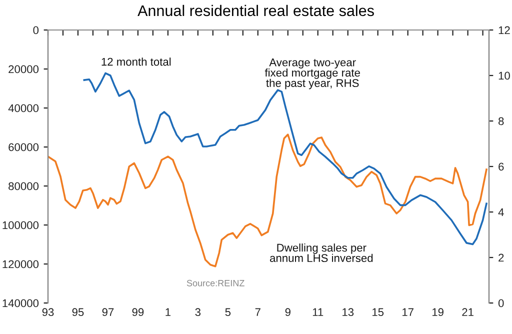 The width and height of the screenshot is (512, 334). What do you see at coordinates (312, 74) in the screenshot?
I see `annotation: Average two-year fixed mortgage rate the past year, RHS` at bounding box center [312, 74].